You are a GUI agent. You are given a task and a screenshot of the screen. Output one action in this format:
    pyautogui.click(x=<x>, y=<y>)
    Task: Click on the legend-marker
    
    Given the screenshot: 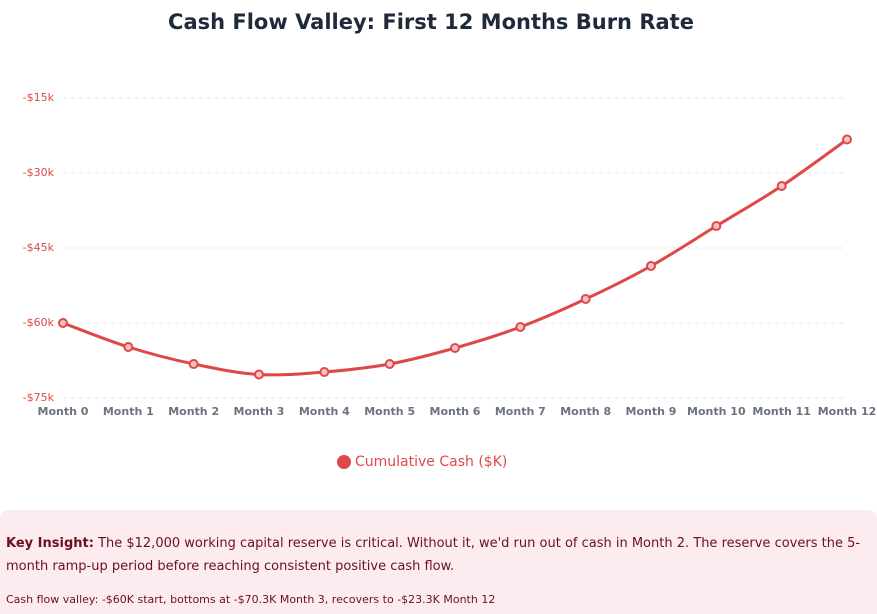 What is the action you would take?
    pyautogui.click(x=344, y=462)
    